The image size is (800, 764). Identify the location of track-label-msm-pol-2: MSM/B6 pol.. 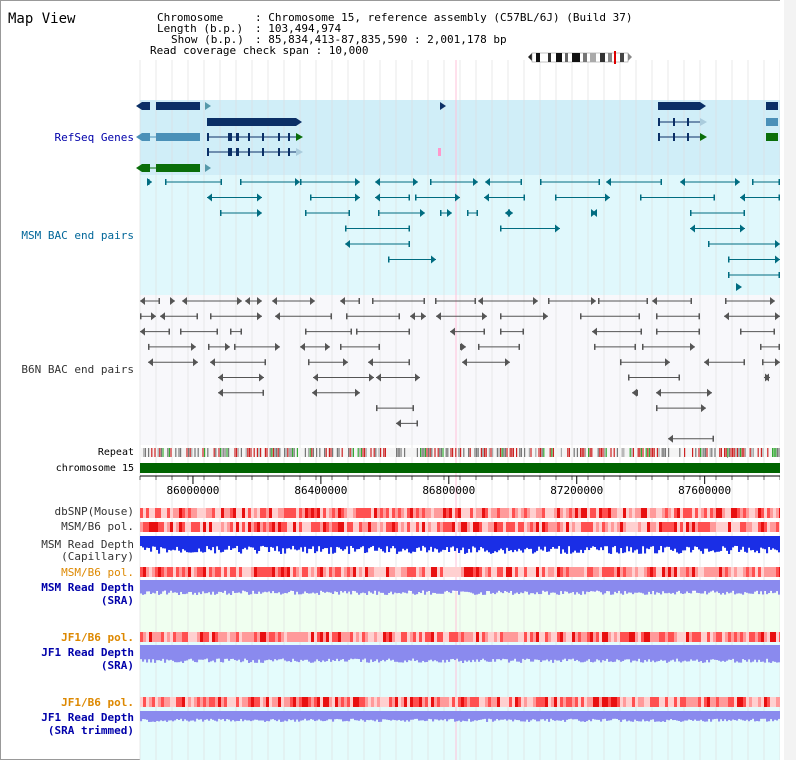
(97, 572).